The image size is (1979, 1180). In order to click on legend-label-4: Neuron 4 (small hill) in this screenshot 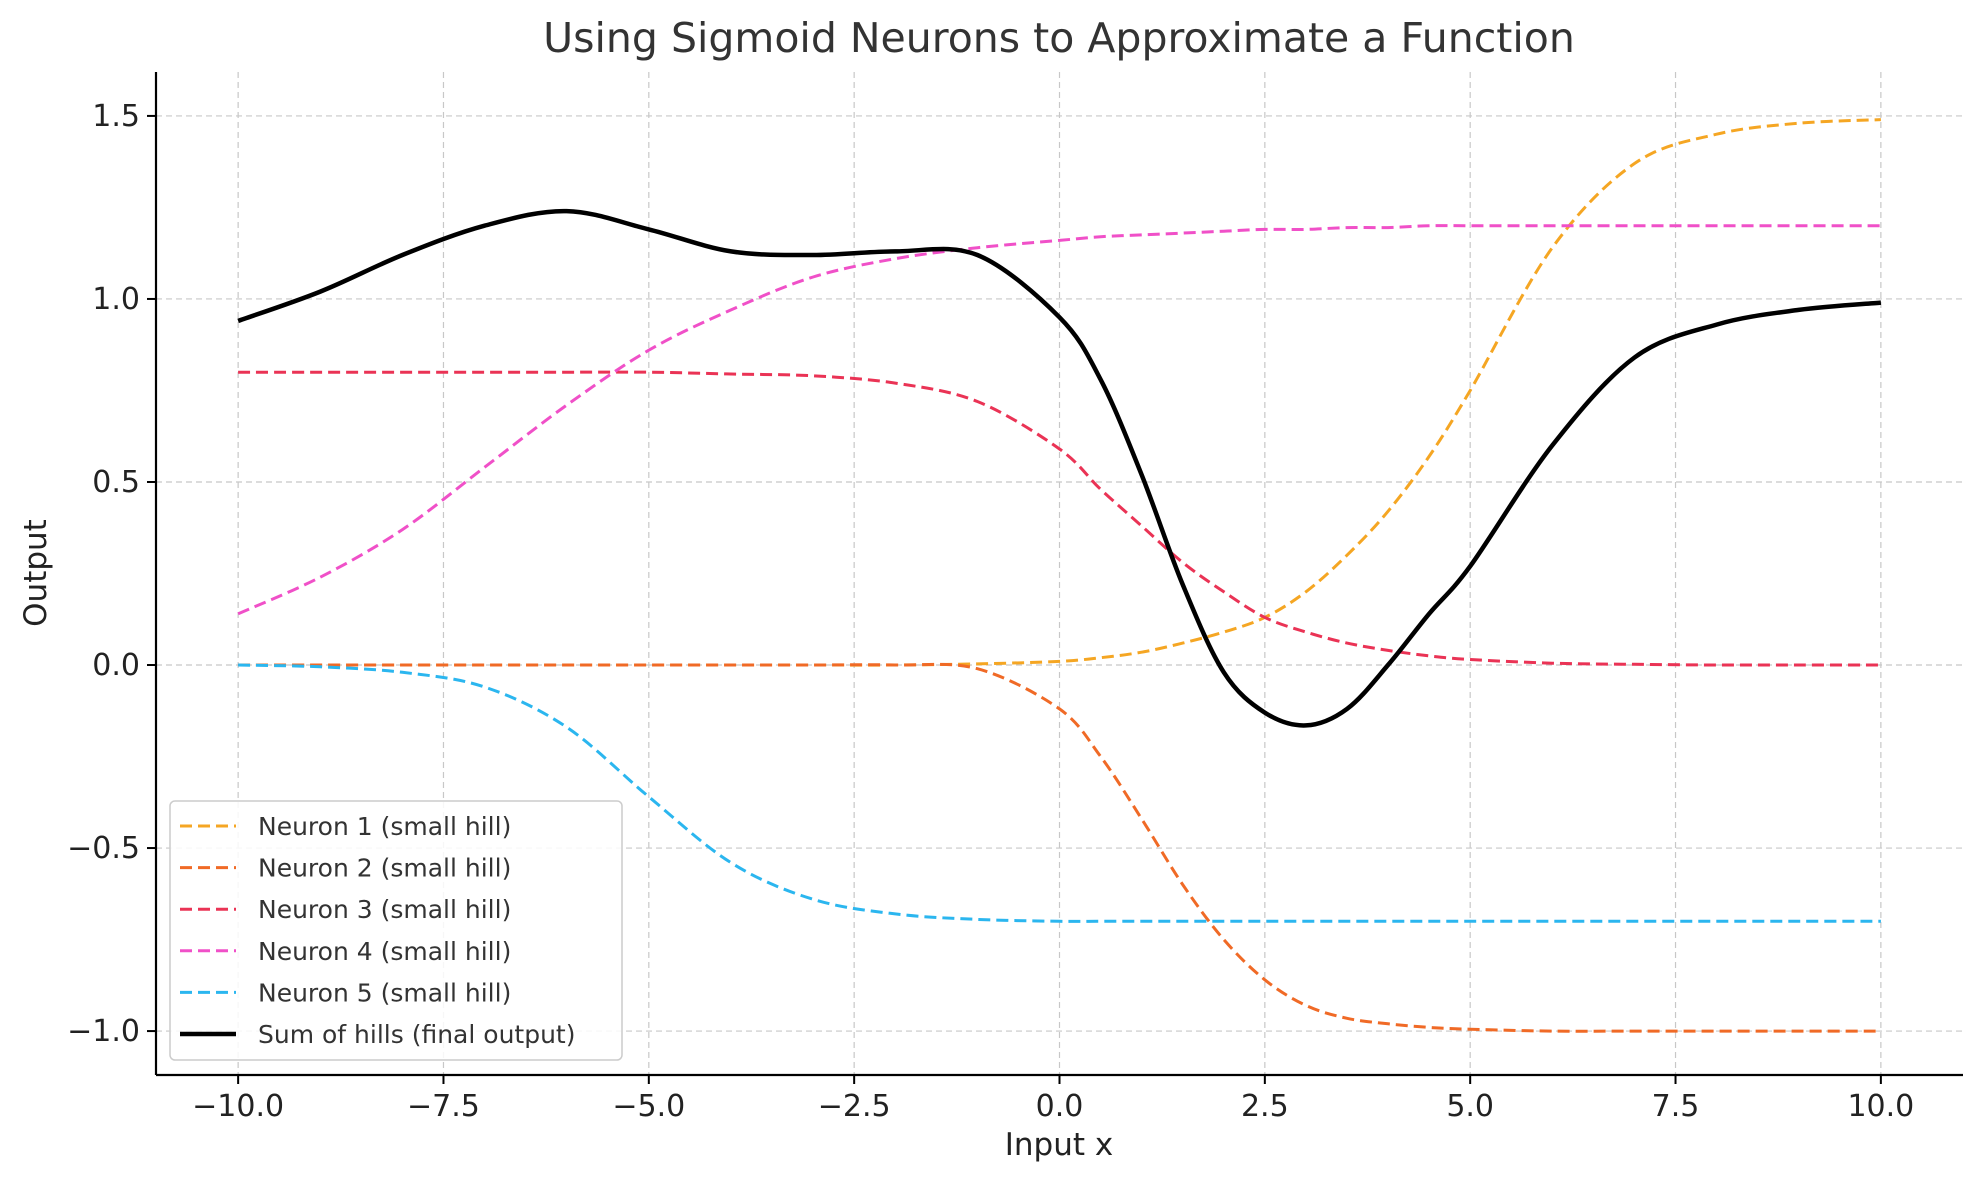, I will do `click(384, 951)`.